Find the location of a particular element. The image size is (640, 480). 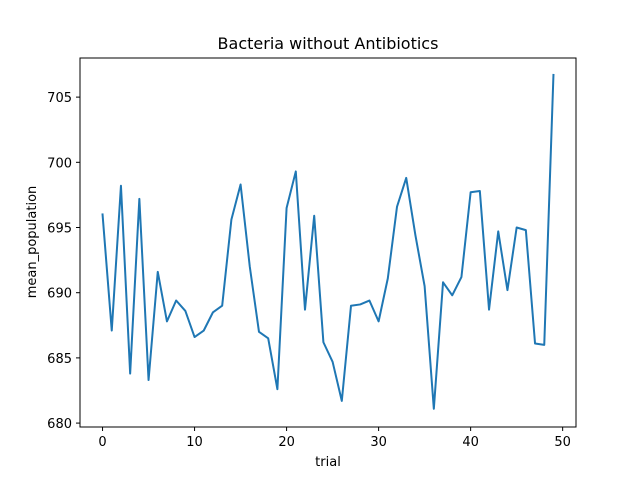

chart-title: Bacteria without Antibiotics is located at coordinates (328, 43).